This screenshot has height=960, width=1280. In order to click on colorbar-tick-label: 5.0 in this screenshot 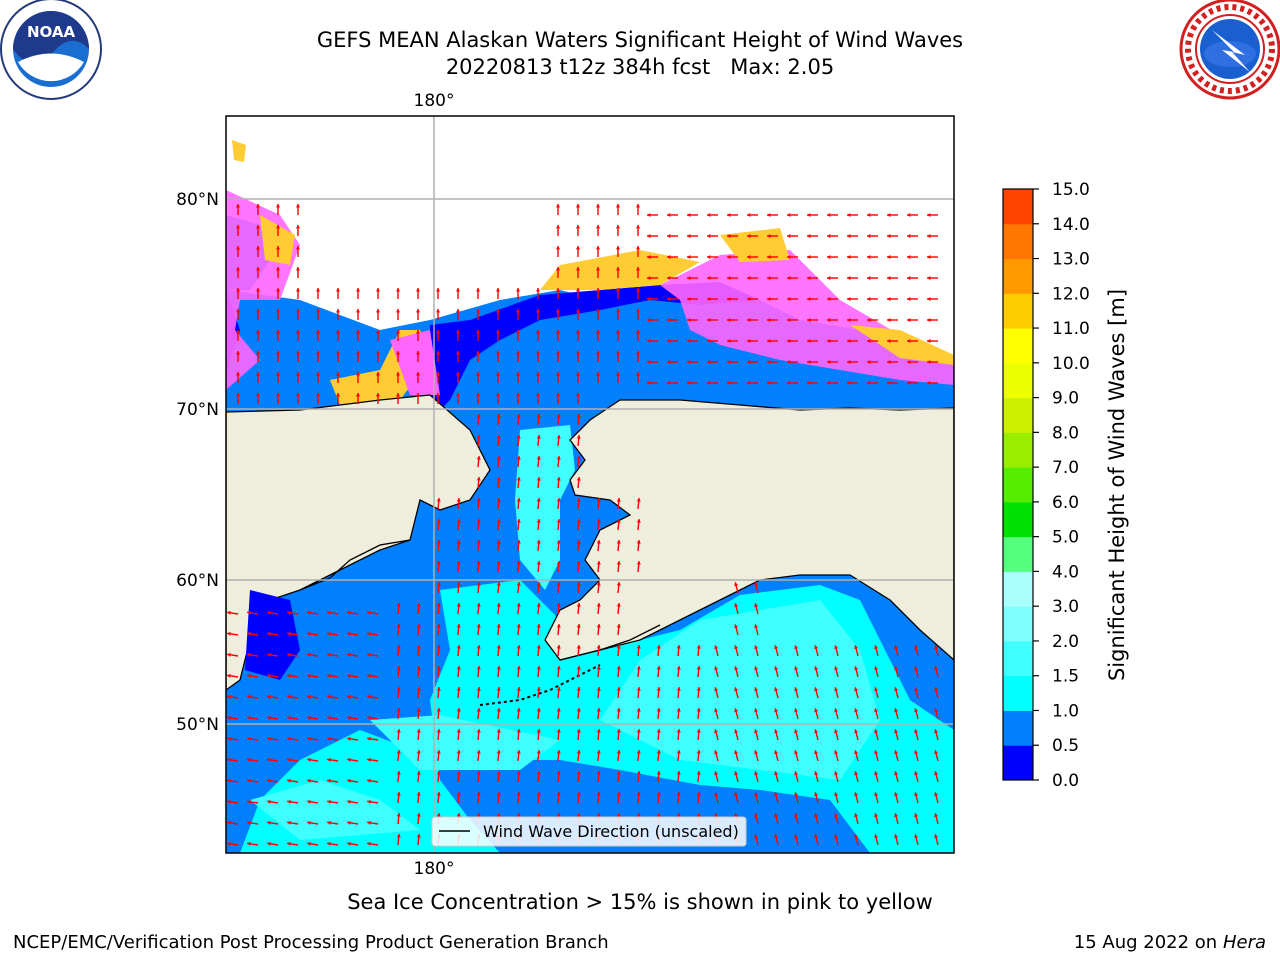, I will do `click(1065, 538)`.